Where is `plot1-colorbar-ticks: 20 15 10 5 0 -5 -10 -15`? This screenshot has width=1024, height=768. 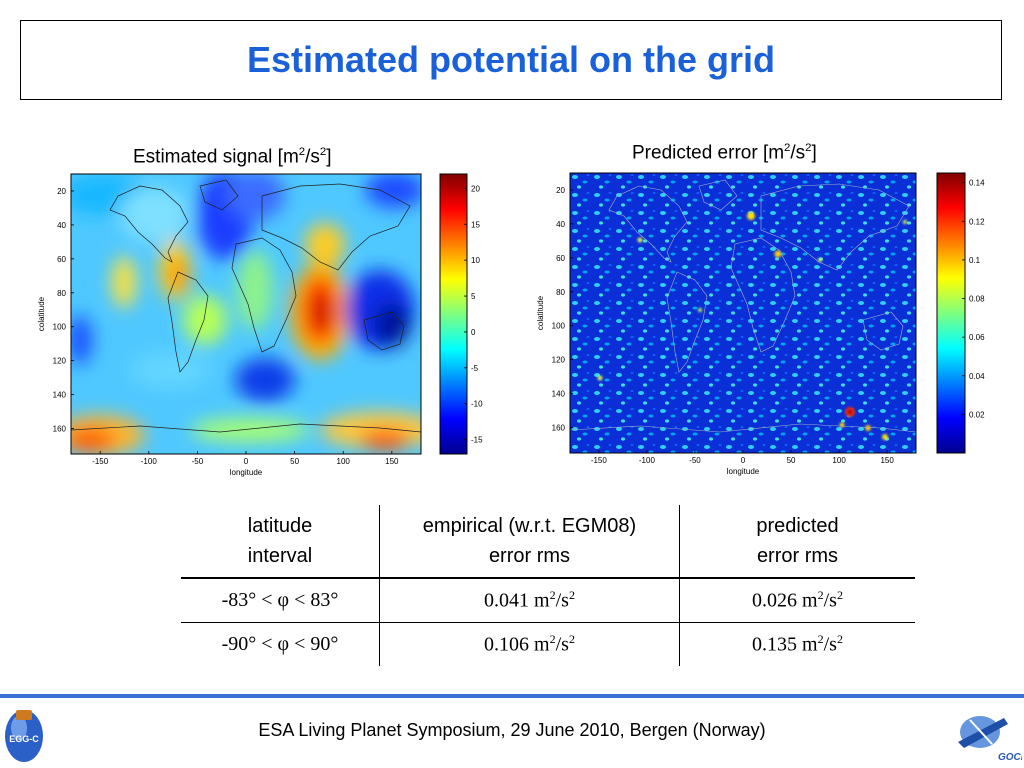
plot1-colorbar-ticks: 20 15 10 5 0 -5 -10 -15 is located at coordinates (473, 314).